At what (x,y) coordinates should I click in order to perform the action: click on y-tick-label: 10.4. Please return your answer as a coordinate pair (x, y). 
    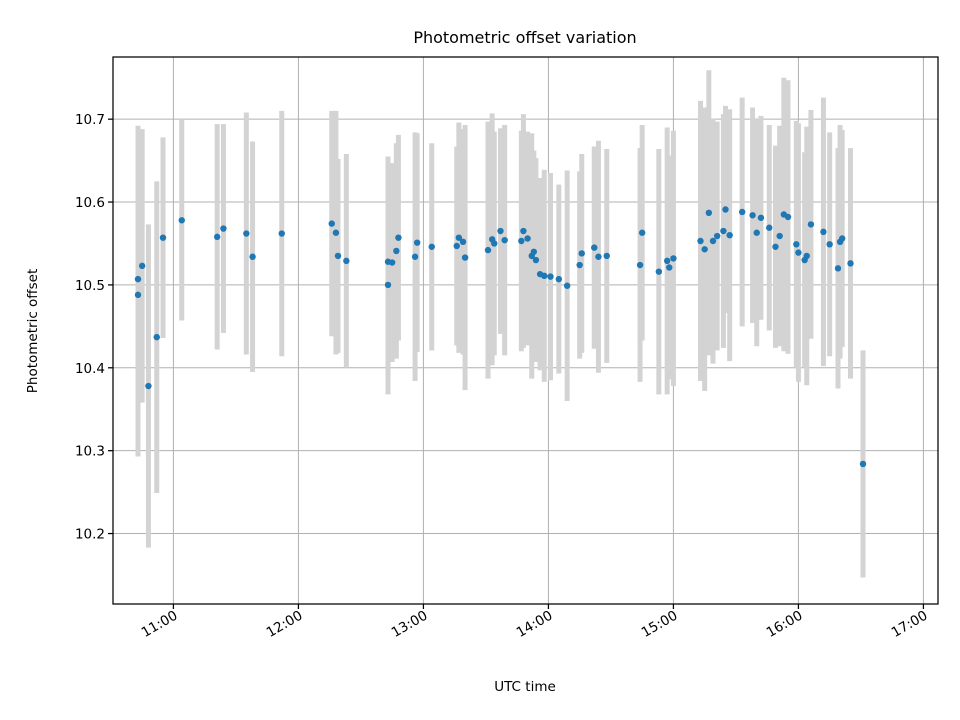
    Looking at the image, I should click on (90, 369).